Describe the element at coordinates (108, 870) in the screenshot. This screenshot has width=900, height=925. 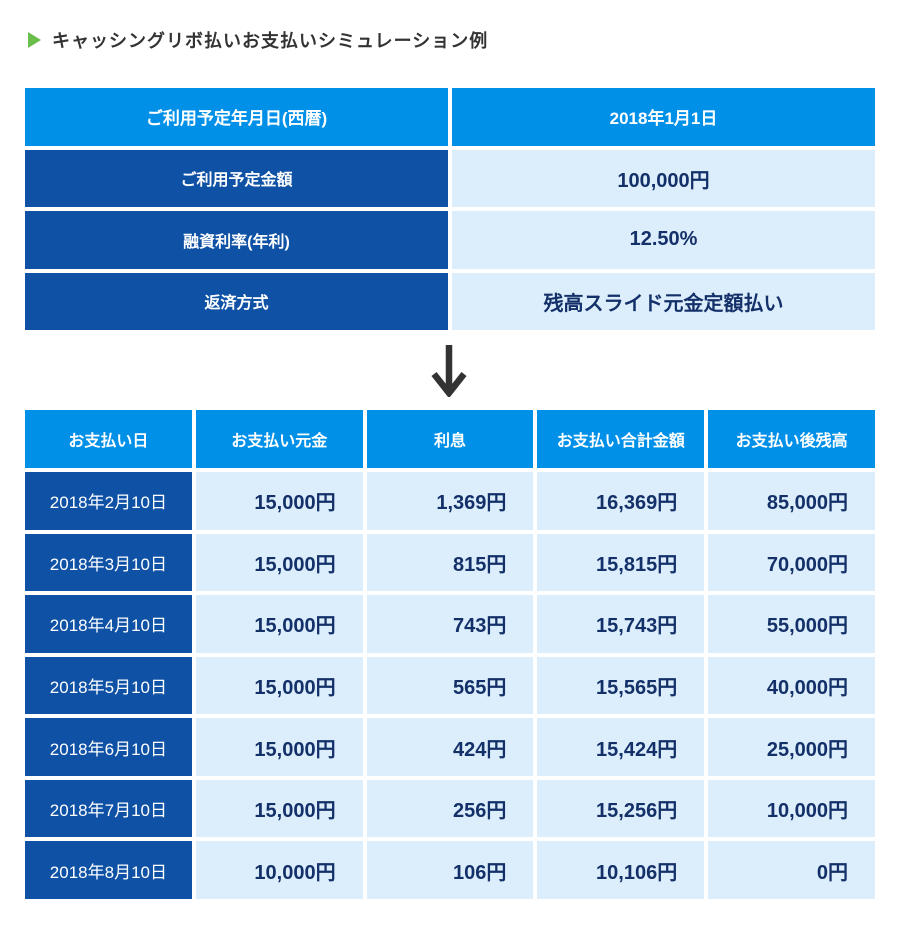
I see `payment-date-cell: 2018年8月10日` at that location.